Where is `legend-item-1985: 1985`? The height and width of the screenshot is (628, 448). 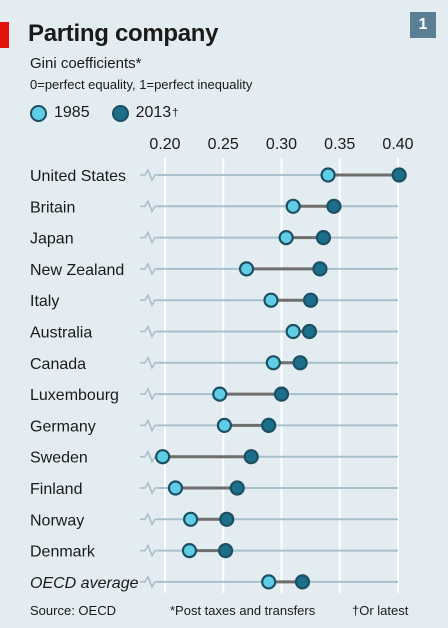
legend-item-1985: 1985 is located at coordinates (60, 113).